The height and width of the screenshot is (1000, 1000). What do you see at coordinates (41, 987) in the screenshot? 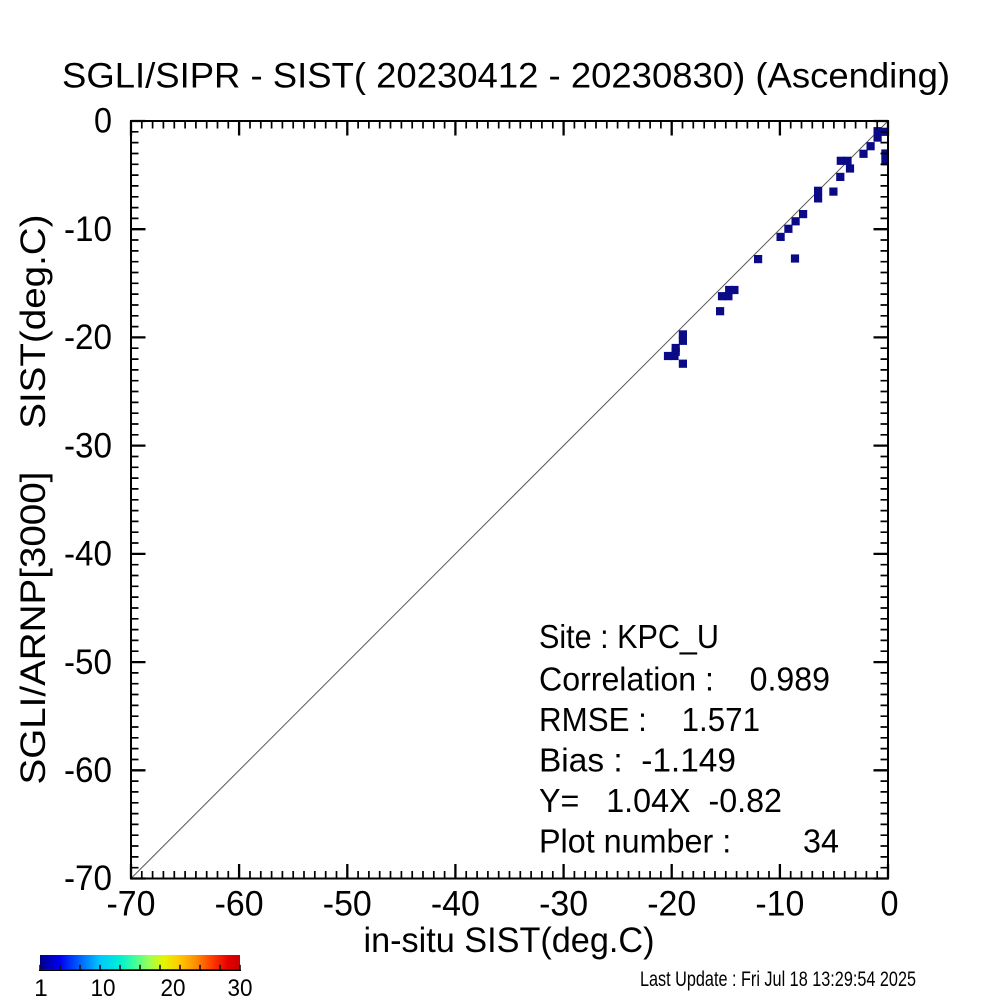
I see `svg-text: 1` at bounding box center [41, 987].